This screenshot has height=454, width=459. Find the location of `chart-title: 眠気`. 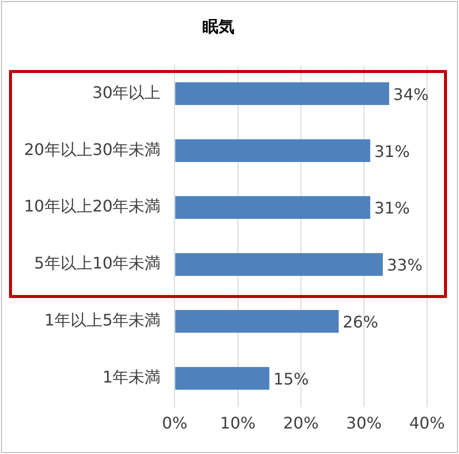

chart-title: 眠気 is located at coordinates (218, 26).